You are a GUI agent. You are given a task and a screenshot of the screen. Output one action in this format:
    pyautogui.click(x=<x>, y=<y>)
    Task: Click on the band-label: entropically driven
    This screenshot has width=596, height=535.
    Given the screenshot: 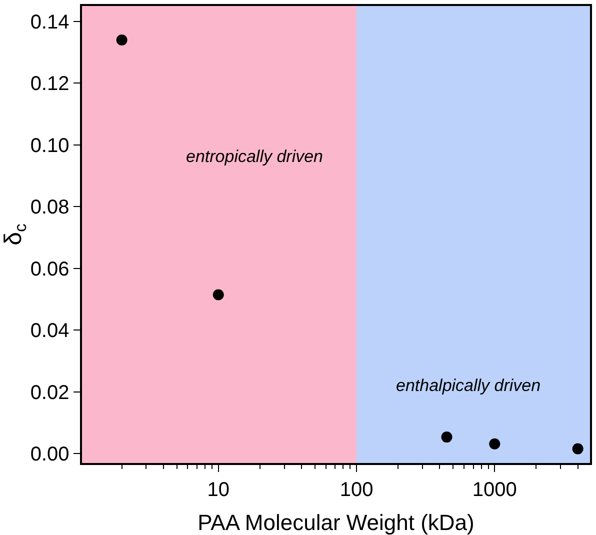 What is the action you would take?
    pyautogui.click(x=255, y=156)
    